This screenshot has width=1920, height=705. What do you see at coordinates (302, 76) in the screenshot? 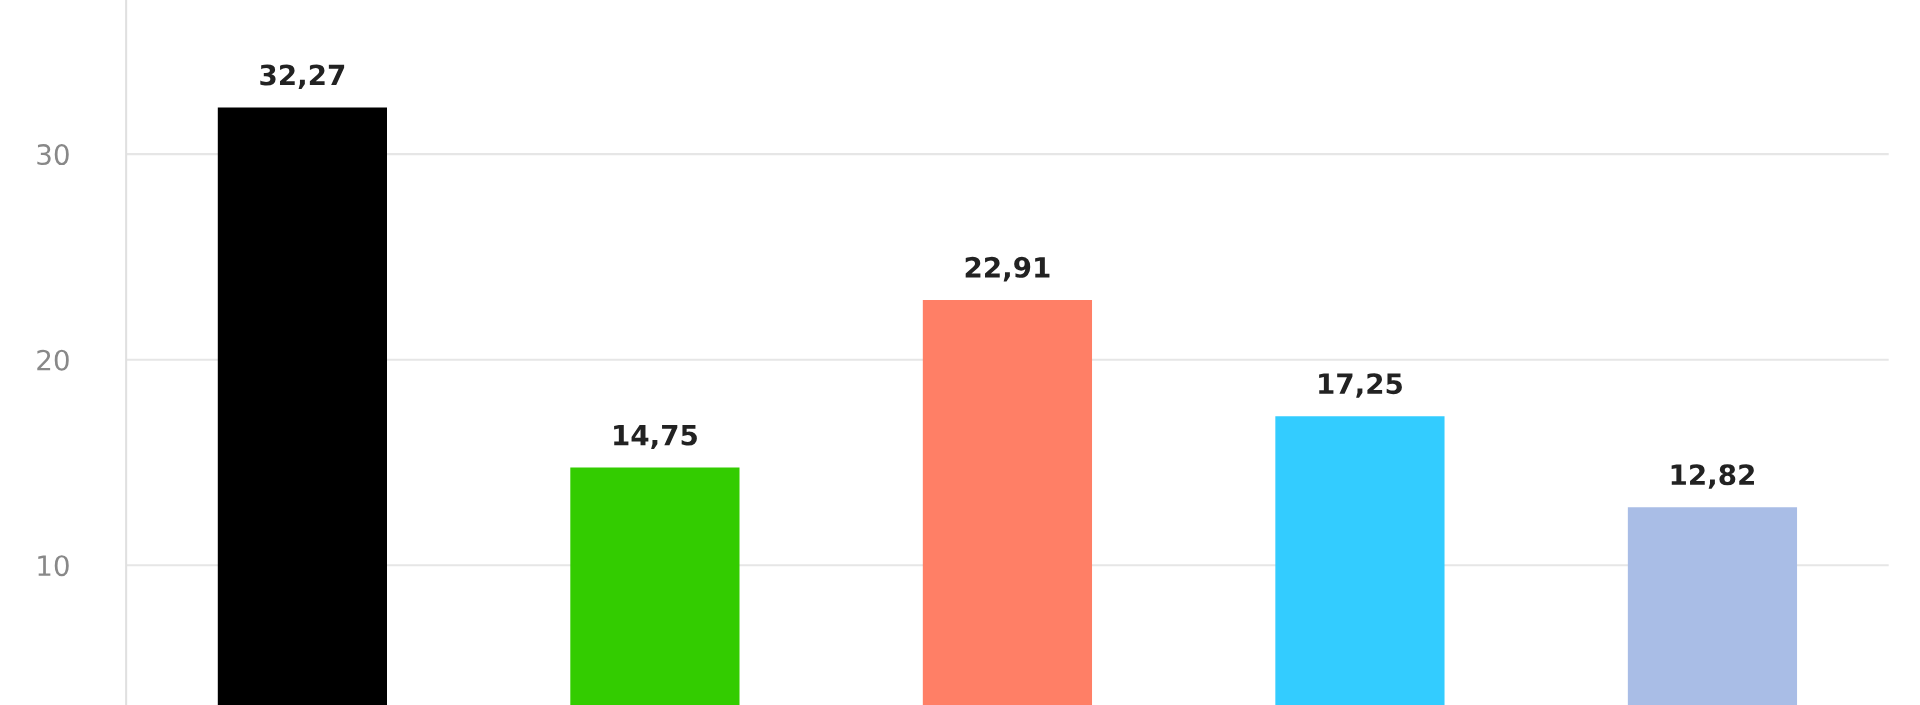
I see `data-label: 32,27` at bounding box center [302, 76].